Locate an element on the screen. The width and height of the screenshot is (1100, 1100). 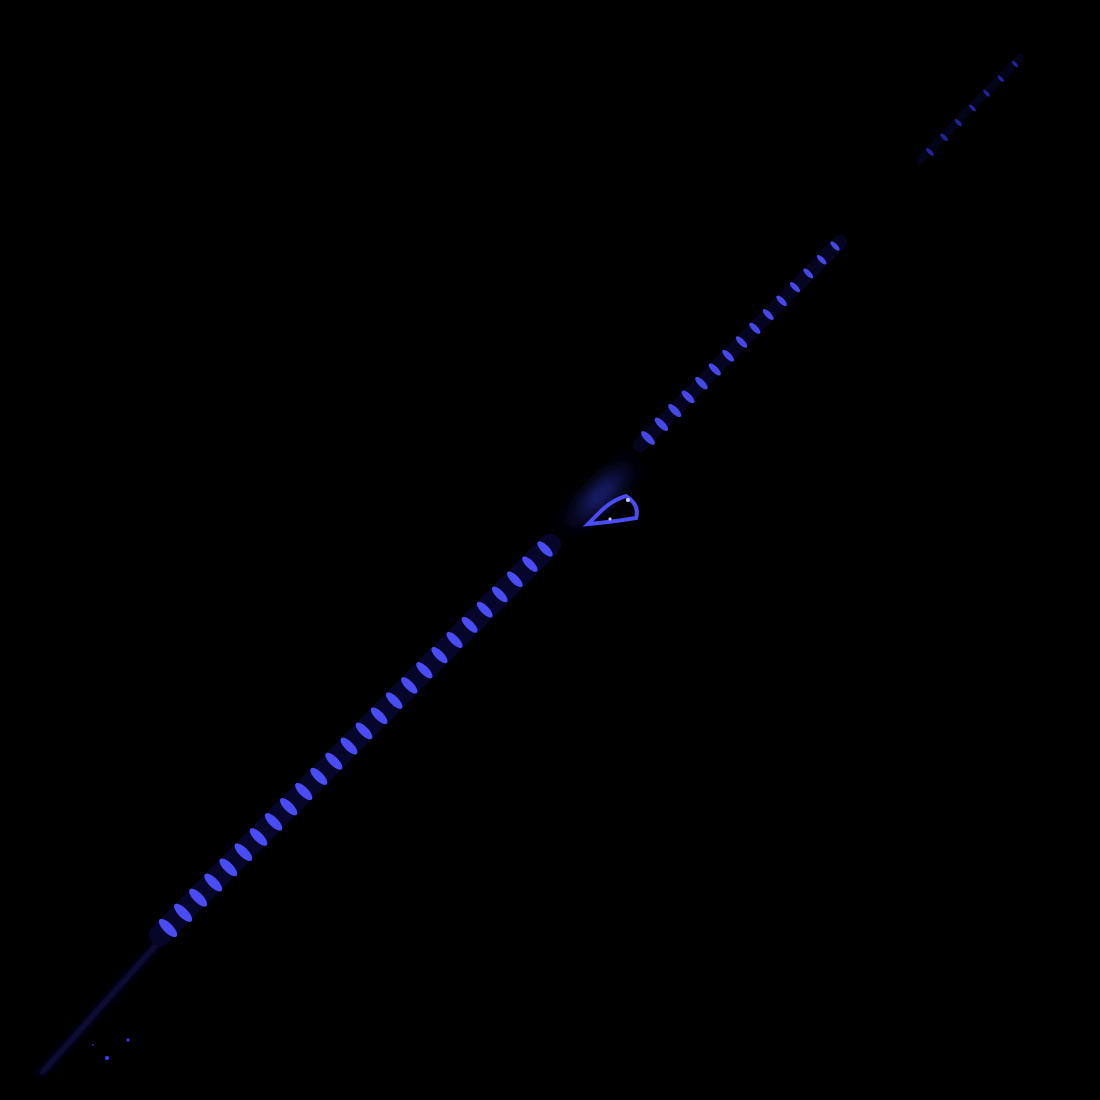
rod-blank-tip is located at coordinates (970, 109).